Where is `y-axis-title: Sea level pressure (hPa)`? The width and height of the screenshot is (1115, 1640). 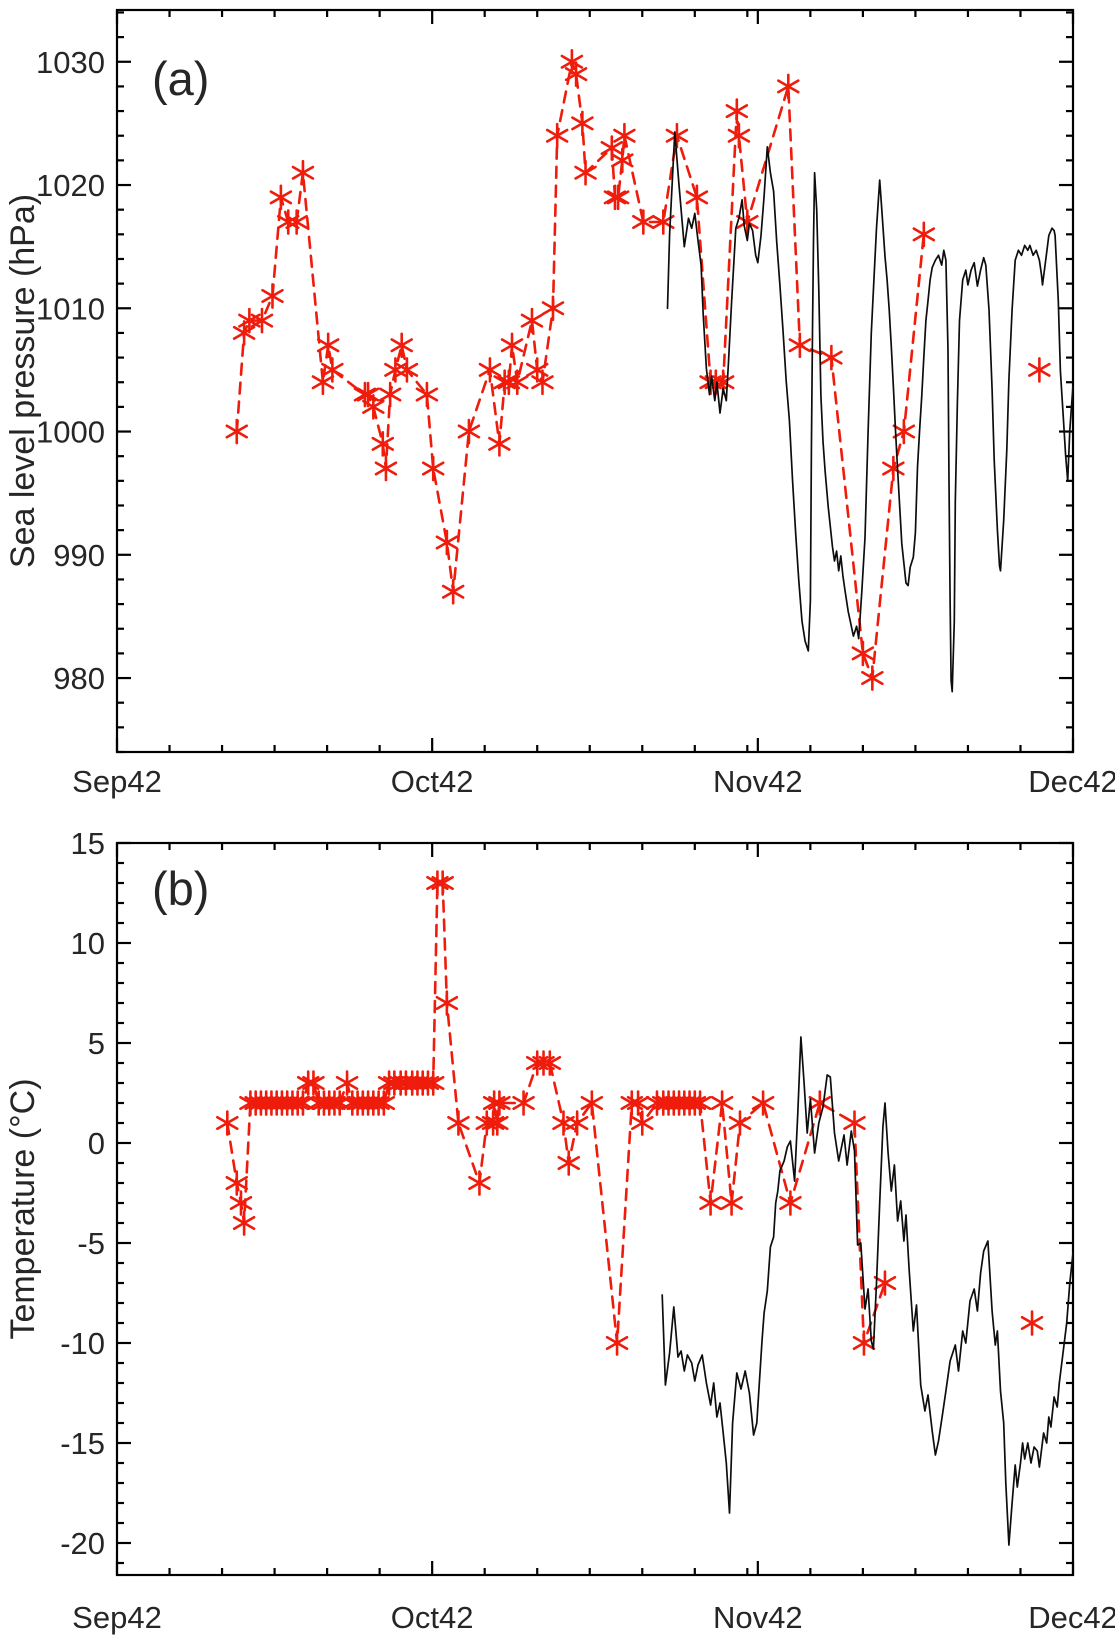 y-axis-title: Sea level pressure (hPa) is located at coordinates (23, 381).